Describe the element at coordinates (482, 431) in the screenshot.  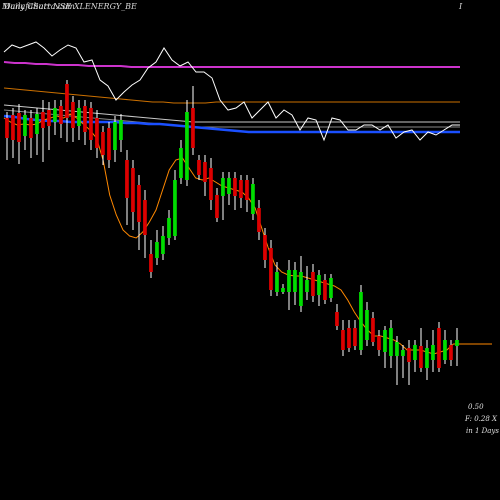
I see `footer-interval: in 1 Days` at that location.